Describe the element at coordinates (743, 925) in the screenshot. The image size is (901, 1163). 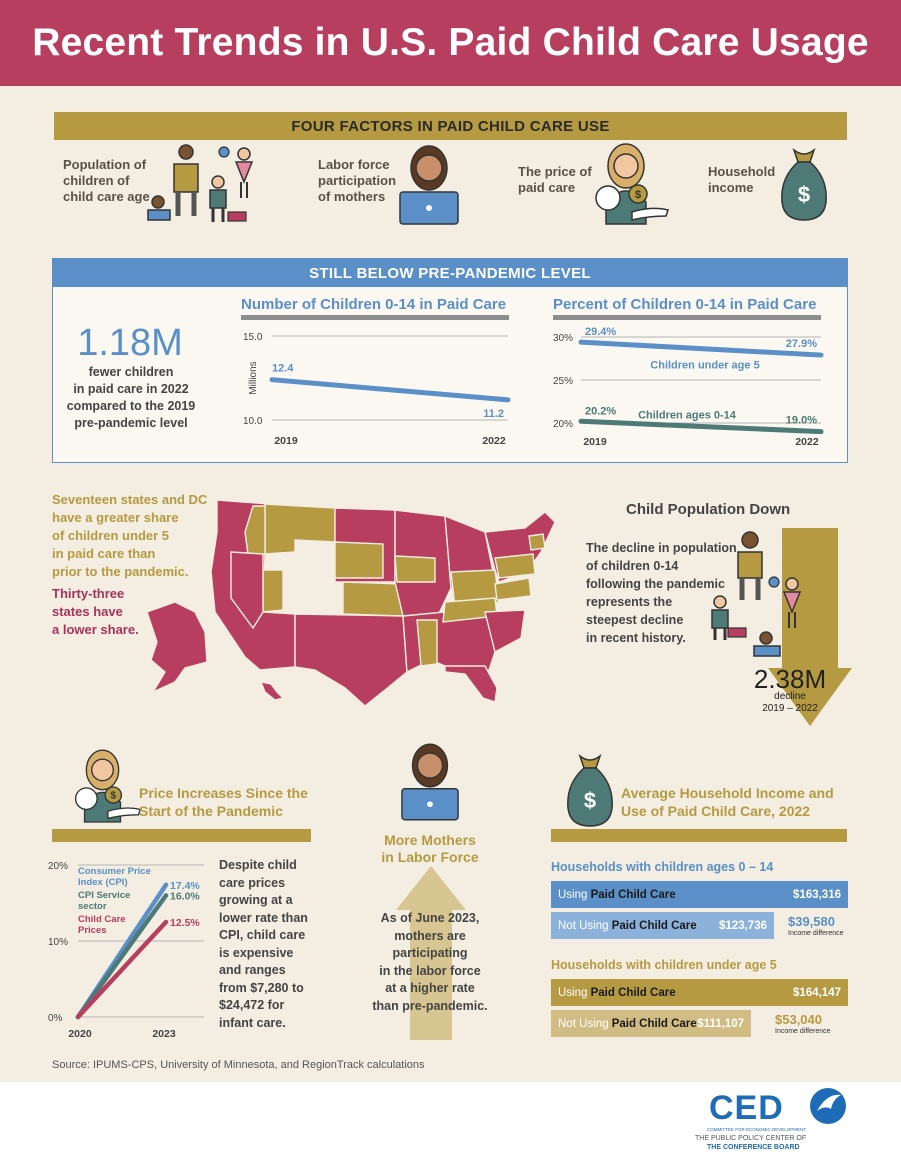
I see `not-value: $123,736` at that location.